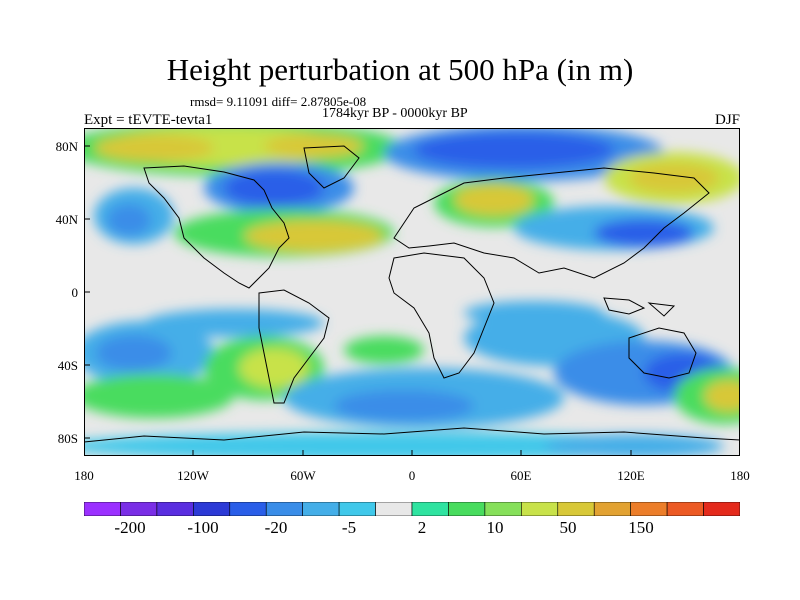 The image size is (800, 600). I want to click on period-subtitle: 1784kyr BP - 0000kyr BP, so click(395, 113).